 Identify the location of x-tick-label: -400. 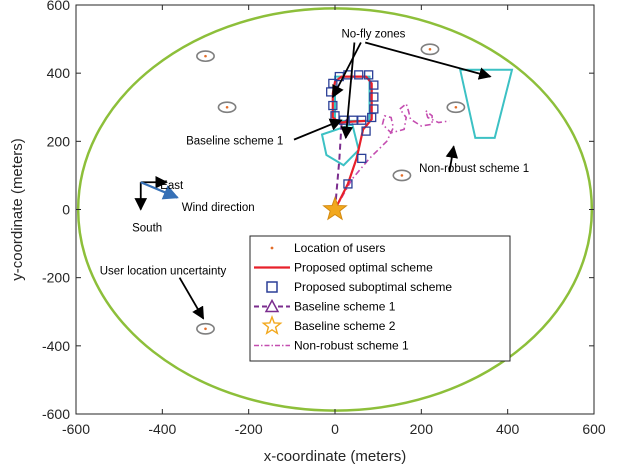
(162, 429).